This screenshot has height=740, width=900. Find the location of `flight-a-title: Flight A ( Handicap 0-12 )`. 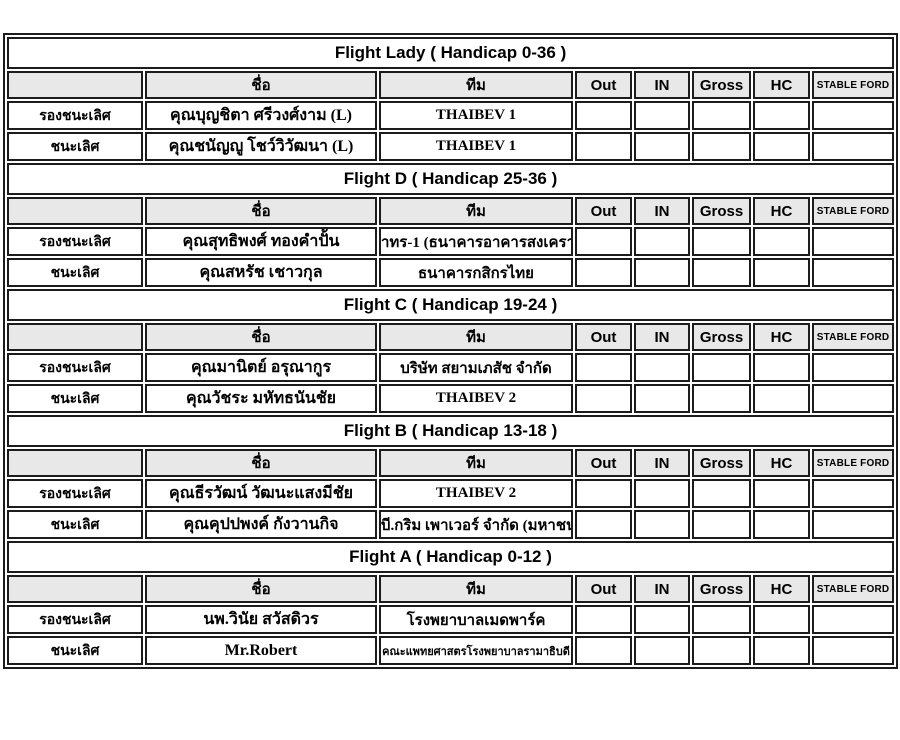

flight-a-title: Flight A ( Handicap 0-12 ) is located at coordinates (451, 557).